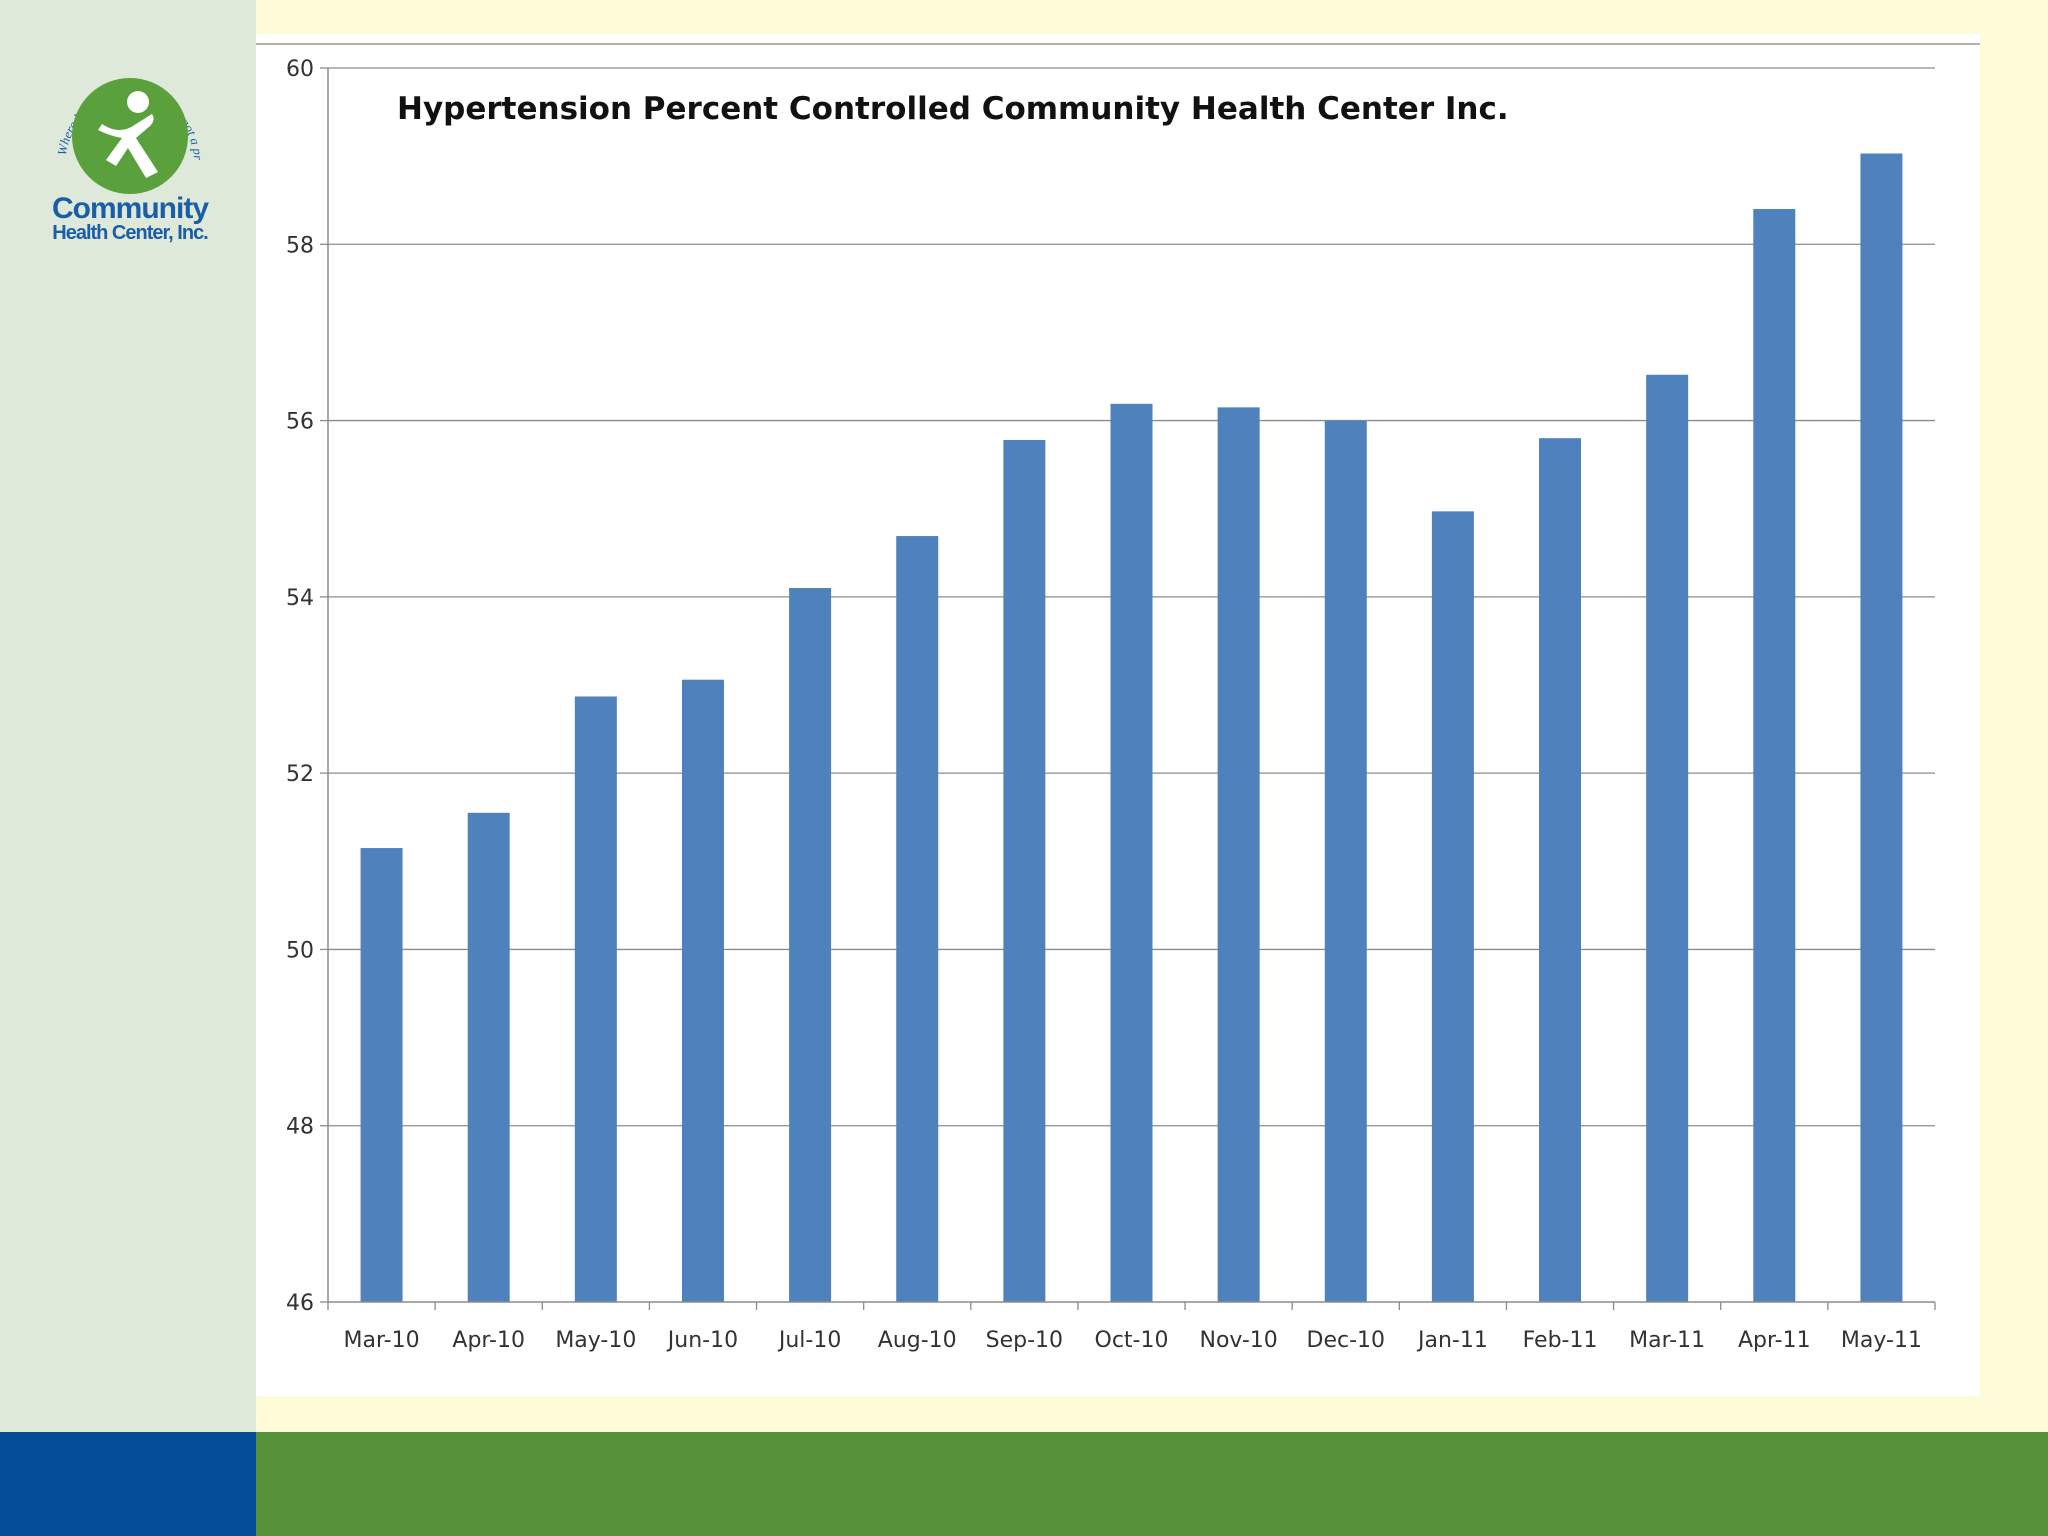 The height and width of the screenshot is (1536, 2048). Describe the element at coordinates (138, 102) in the screenshot. I see `logo-figure-head` at that location.